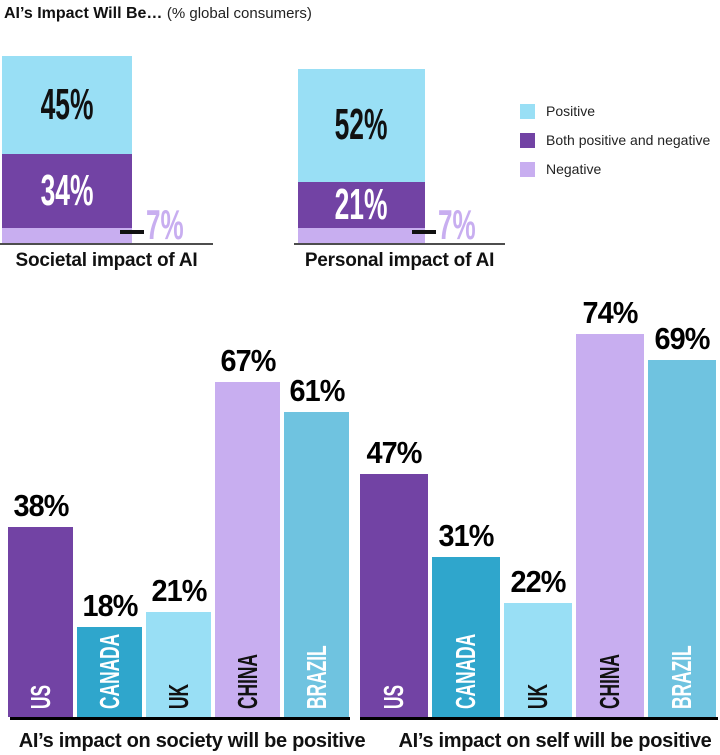  I want to click on society-axis-line, so click(180, 718).